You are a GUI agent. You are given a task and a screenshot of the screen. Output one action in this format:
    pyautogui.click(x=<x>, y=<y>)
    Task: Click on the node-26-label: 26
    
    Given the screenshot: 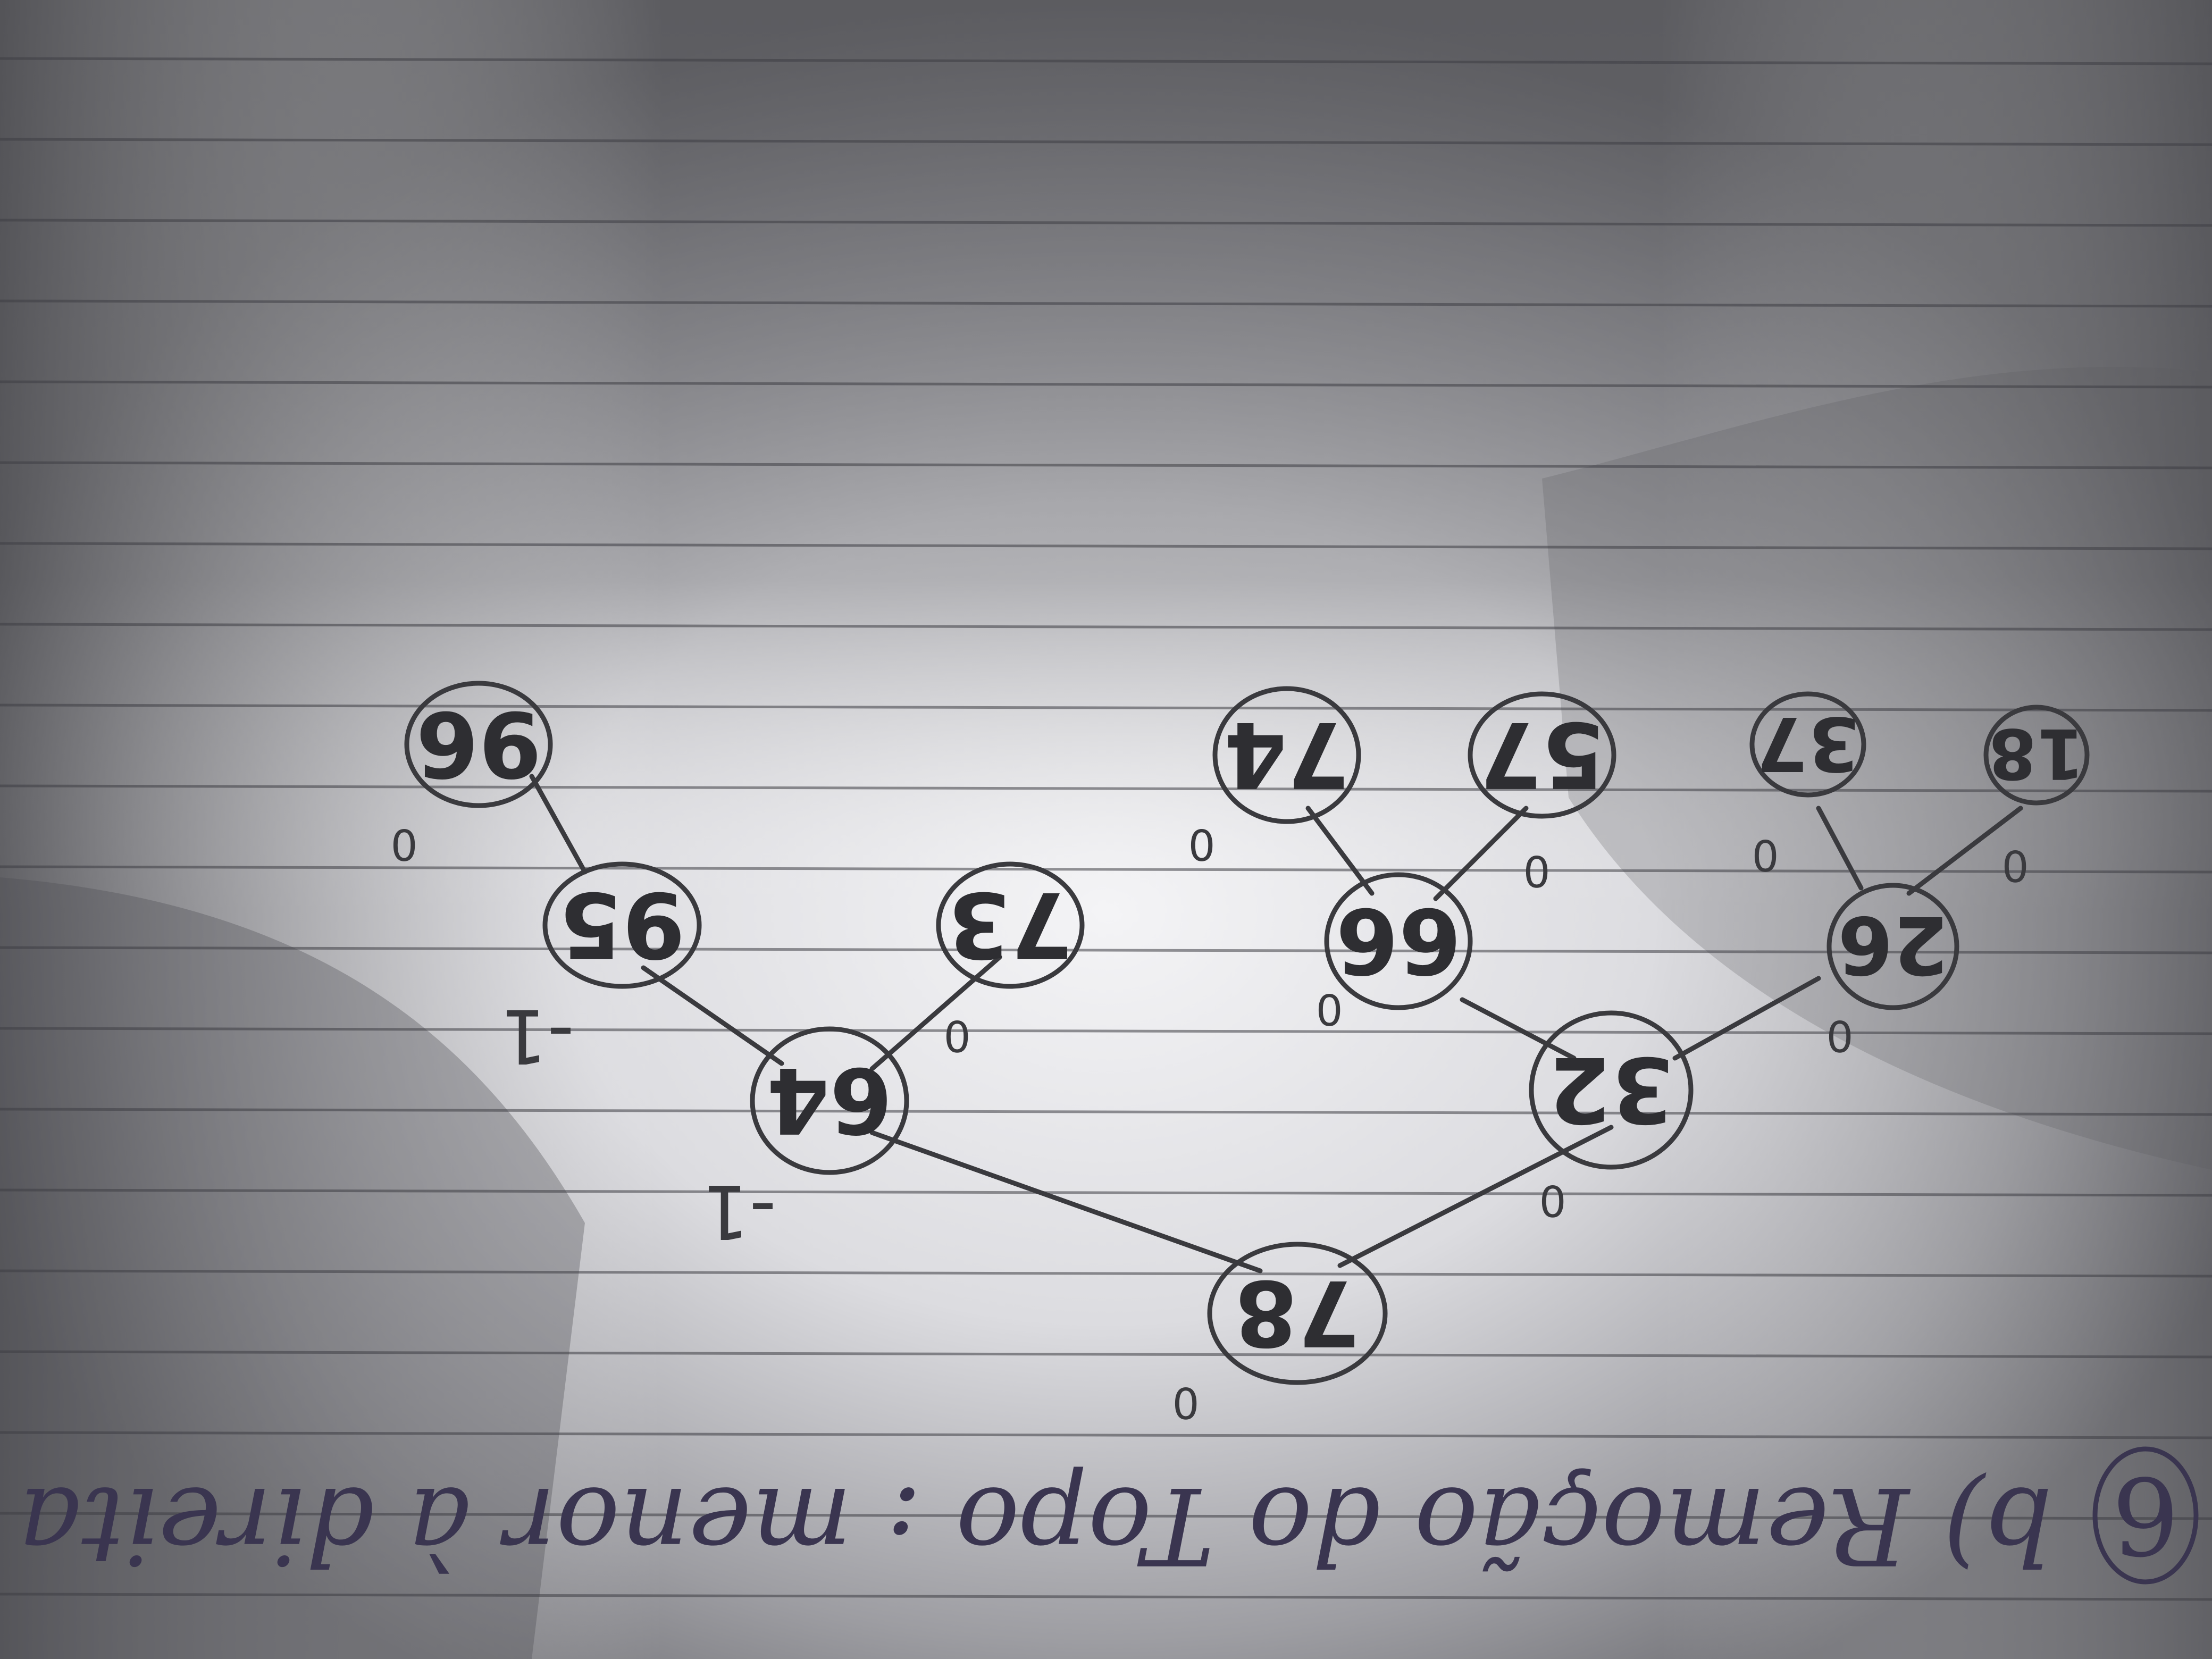 What is the action you would take?
    pyautogui.click(x=1893, y=944)
    